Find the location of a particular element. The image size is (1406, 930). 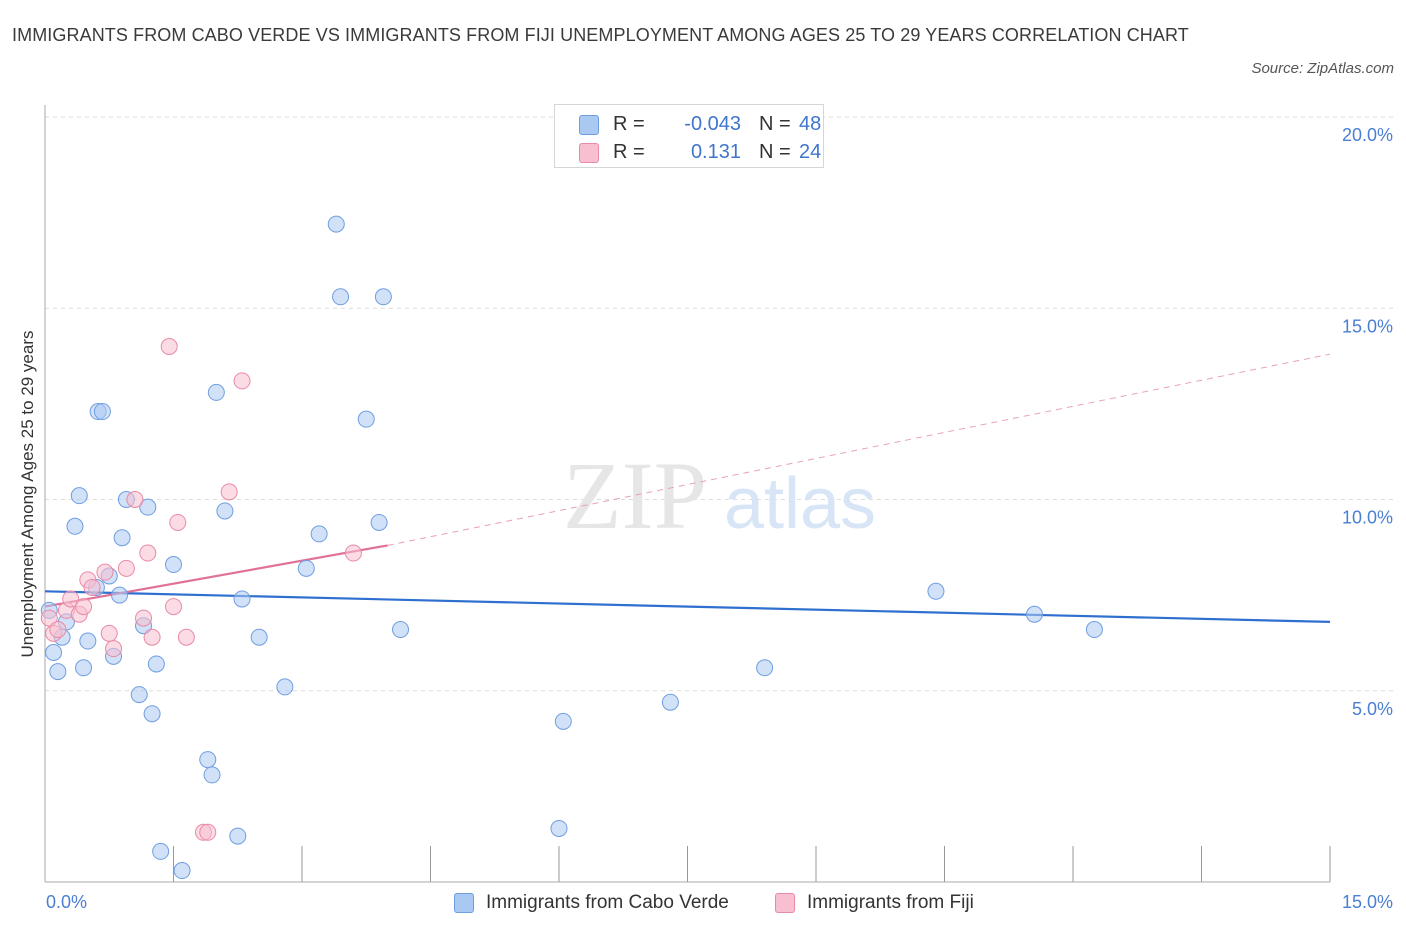

legend-r-value: 0.131 is located at coordinates (715, 152).